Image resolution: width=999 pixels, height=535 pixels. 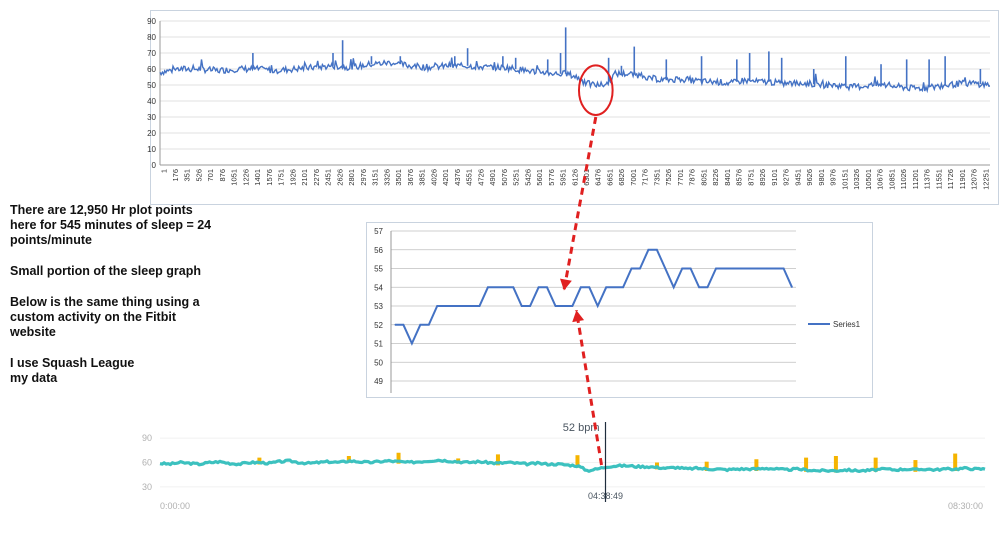 I want to click on x-tick-label-11201: 11201, so click(x=915, y=179).